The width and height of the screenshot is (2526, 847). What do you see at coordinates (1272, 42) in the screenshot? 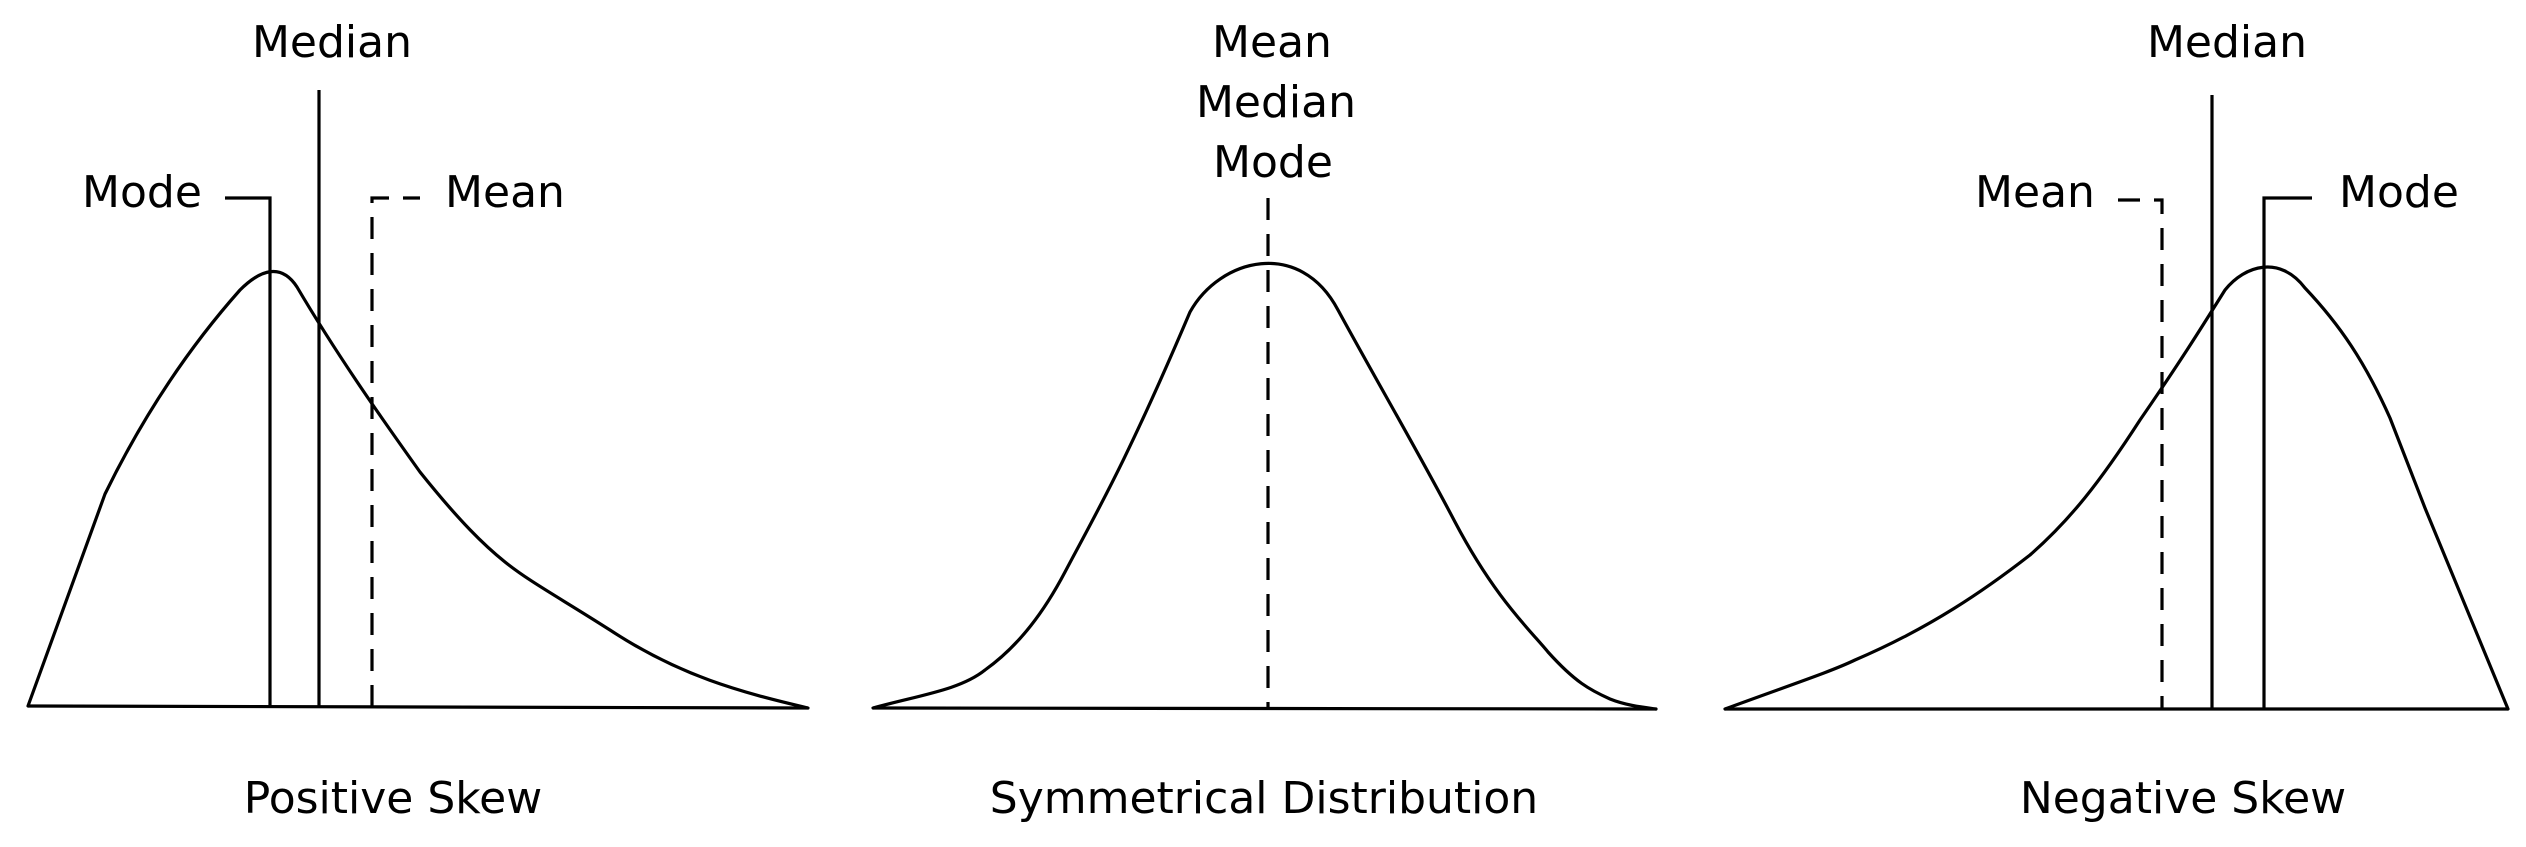
I see `mean-label-symmetric: Mean` at bounding box center [1272, 42].